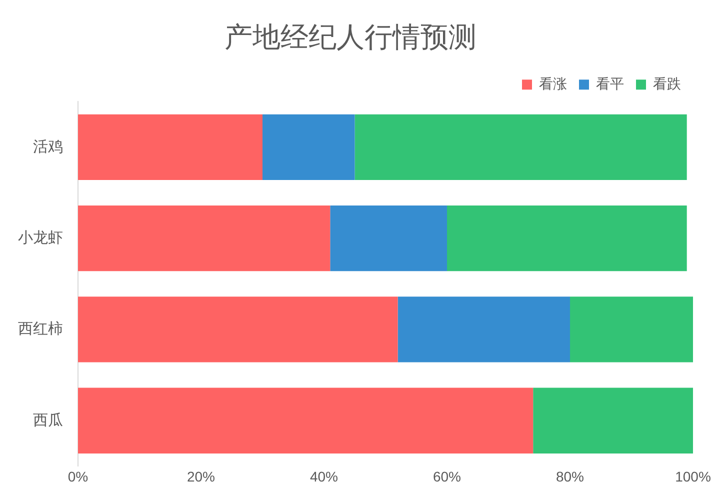 The width and height of the screenshot is (725, 501). I want to click on x-tick-label: 0%, so click(78, 476).